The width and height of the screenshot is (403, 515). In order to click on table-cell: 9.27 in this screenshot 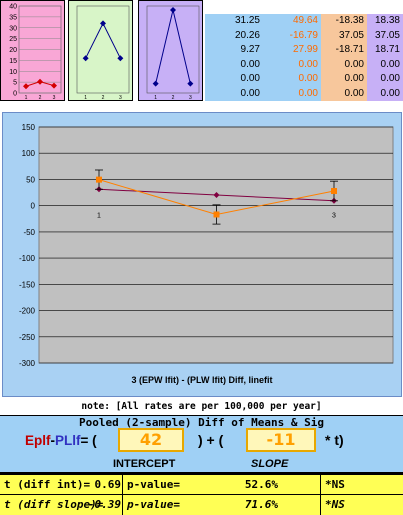, I will do `click(234, 50)`.